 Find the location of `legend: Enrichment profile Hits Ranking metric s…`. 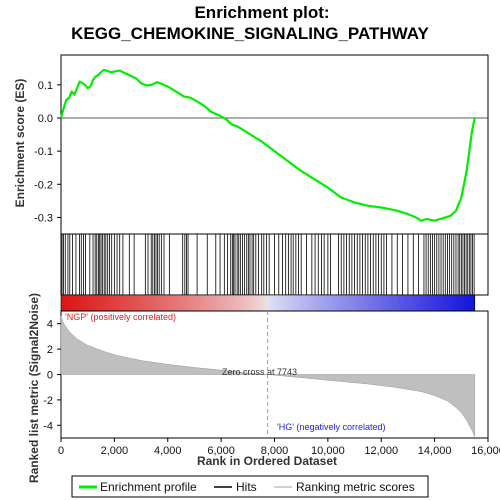

legend: Enrichment profile Hits Ranking metric s… is located at coordinates (250, 486).